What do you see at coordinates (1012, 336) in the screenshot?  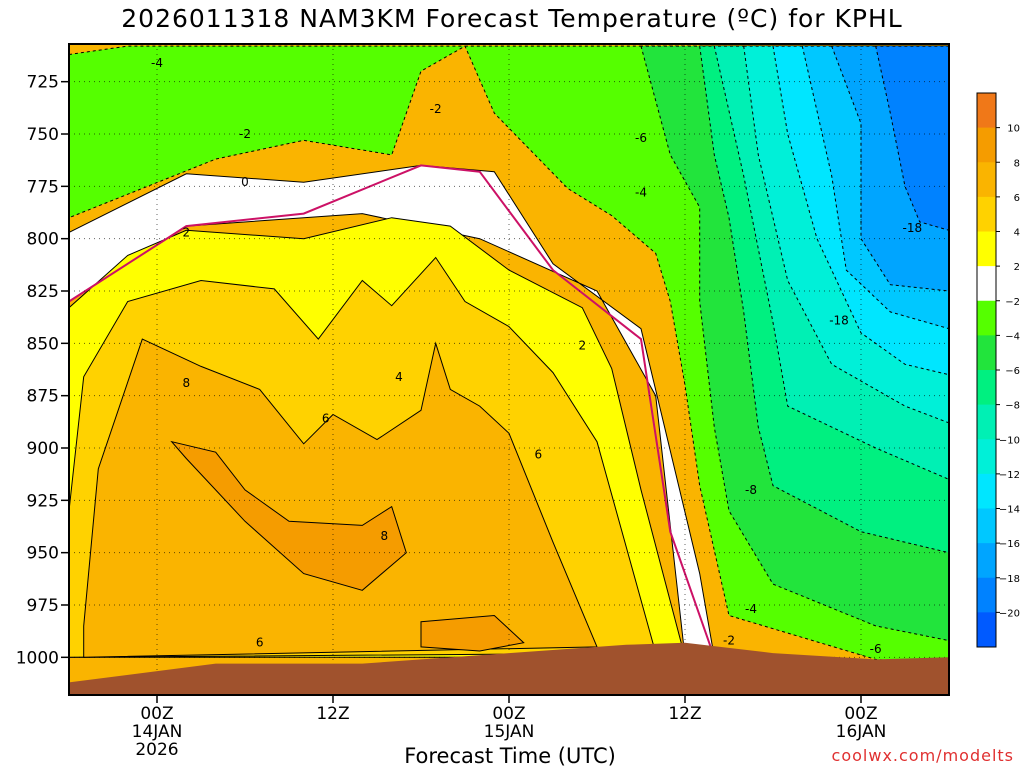 I see `colorbar-tick-label: −4` at bounding box center [1012, 336].